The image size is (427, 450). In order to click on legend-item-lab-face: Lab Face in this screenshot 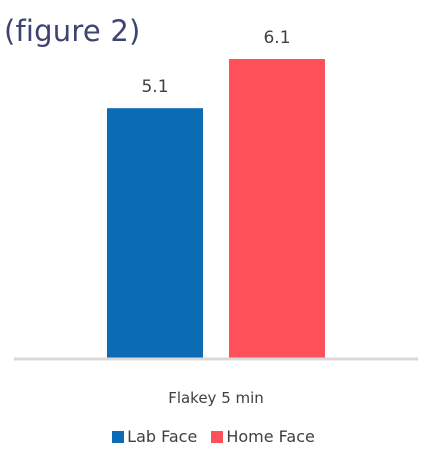, I will do `click(154, 436)`.